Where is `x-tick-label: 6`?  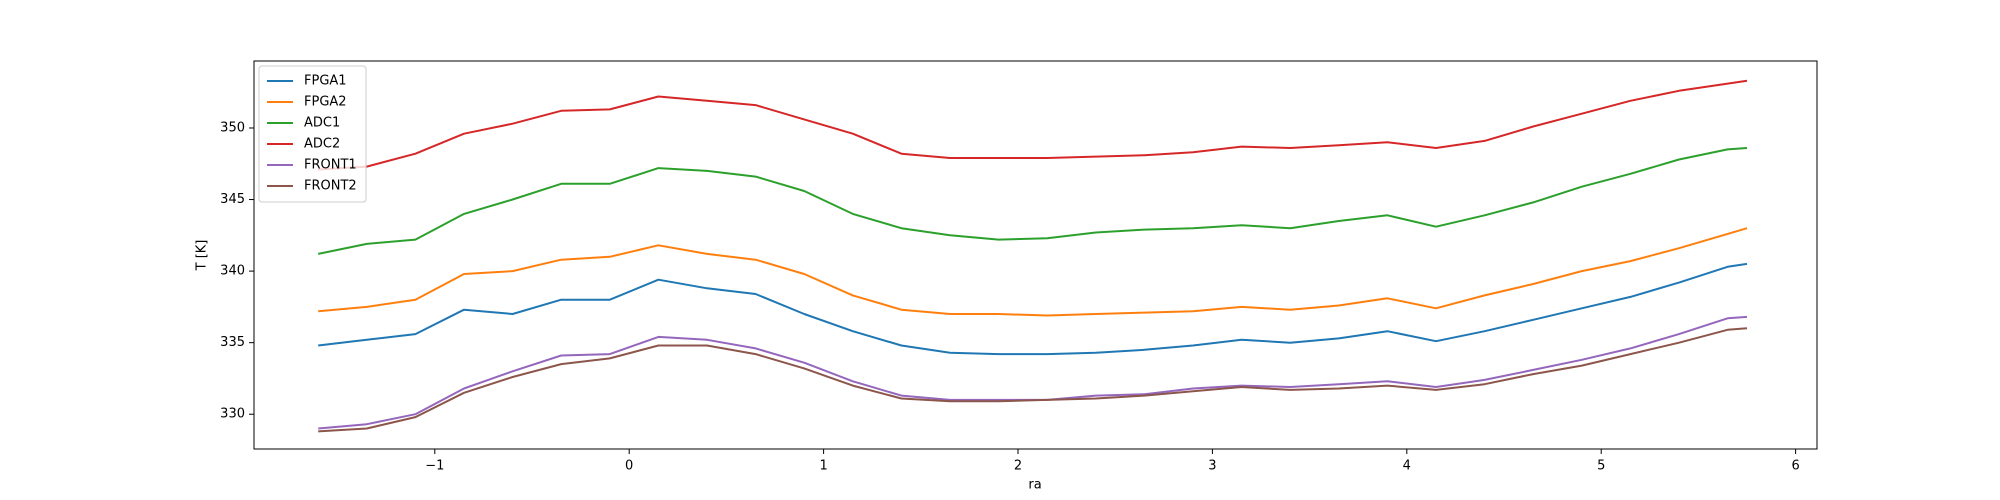 x-tick-label: 6 is located at coordinates (1795, 466).